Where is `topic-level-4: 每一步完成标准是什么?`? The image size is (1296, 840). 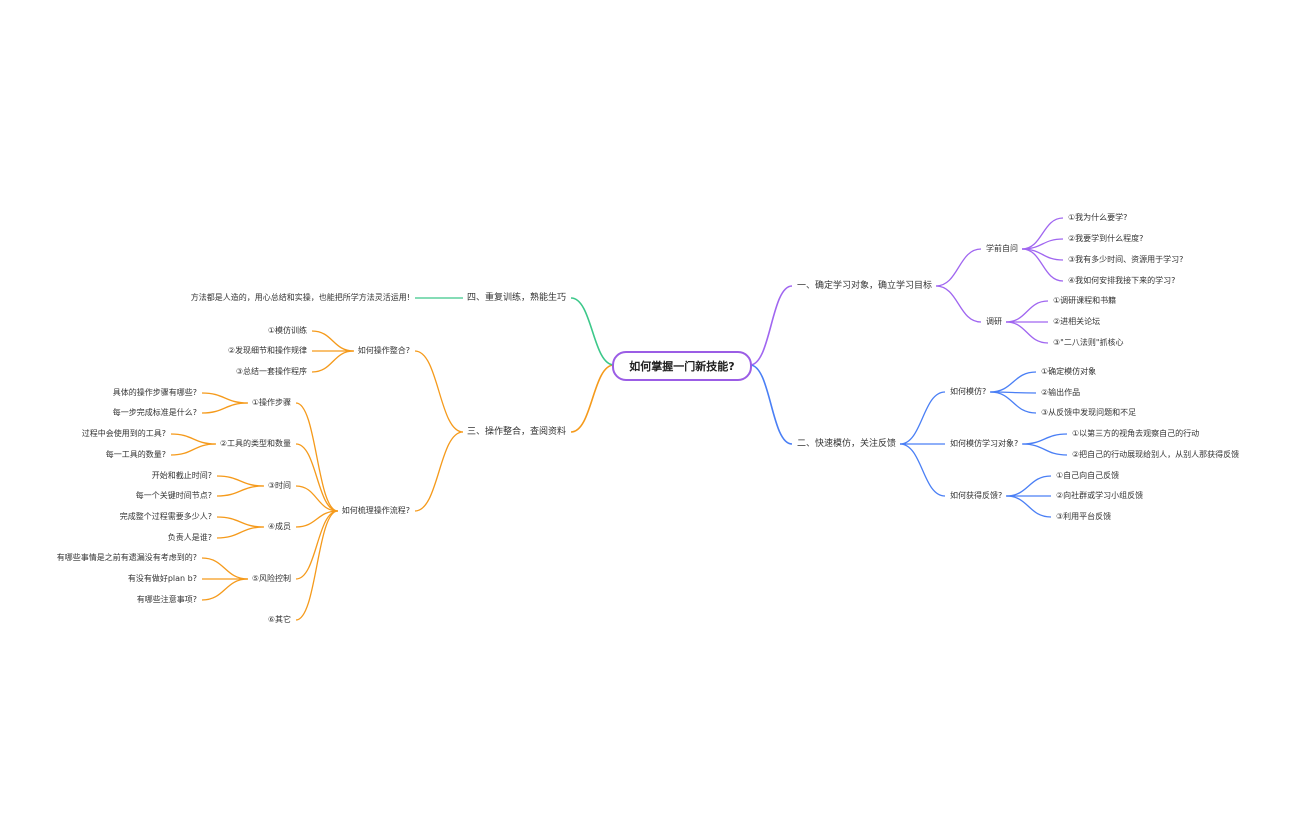
topic-level-4: 每一步完成标准是什么? is located at coordinates (154, 412).